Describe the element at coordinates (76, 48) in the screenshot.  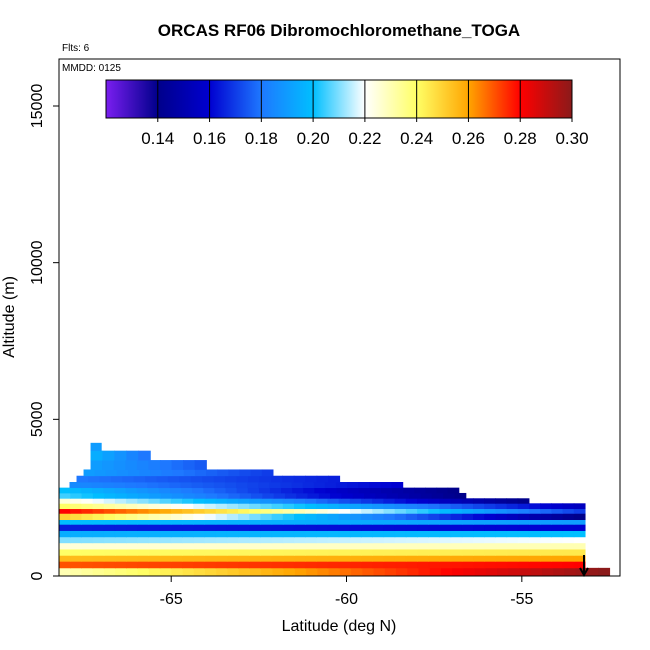
I see `flights-note: Flts: 6` at that location.